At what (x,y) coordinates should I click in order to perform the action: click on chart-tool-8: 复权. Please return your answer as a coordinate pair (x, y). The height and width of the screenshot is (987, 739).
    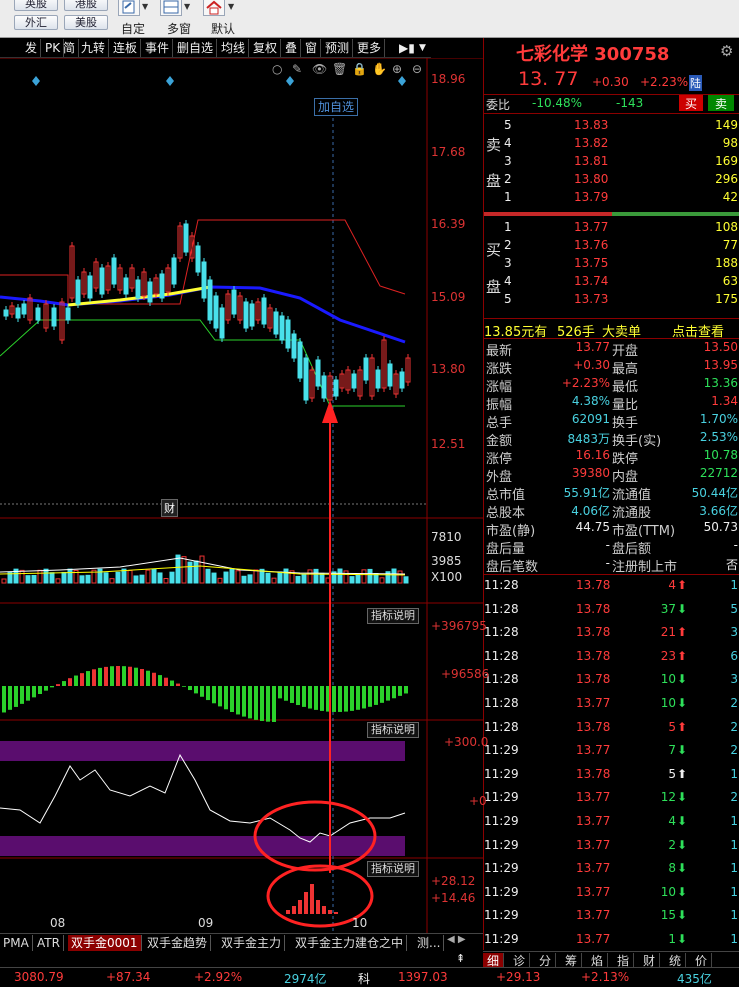
    Looking at the image, I should click on (266, 48).